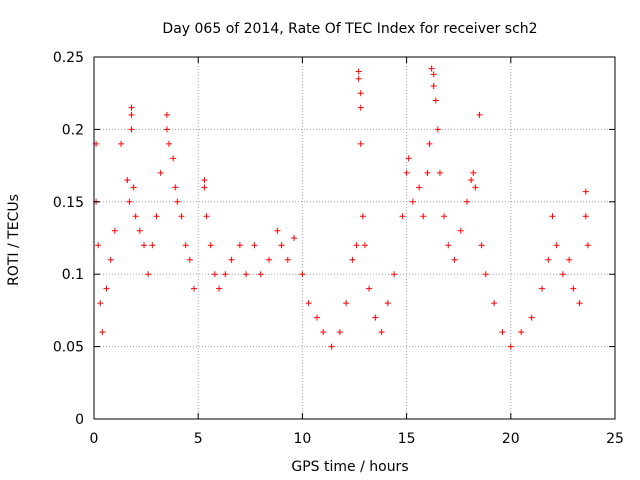 This screenshot has width=640, height=480. What do you see at coordinates (615, 439) in the screenshot?
I see `x-tick-label: 25` at bounding box center [615, 439].